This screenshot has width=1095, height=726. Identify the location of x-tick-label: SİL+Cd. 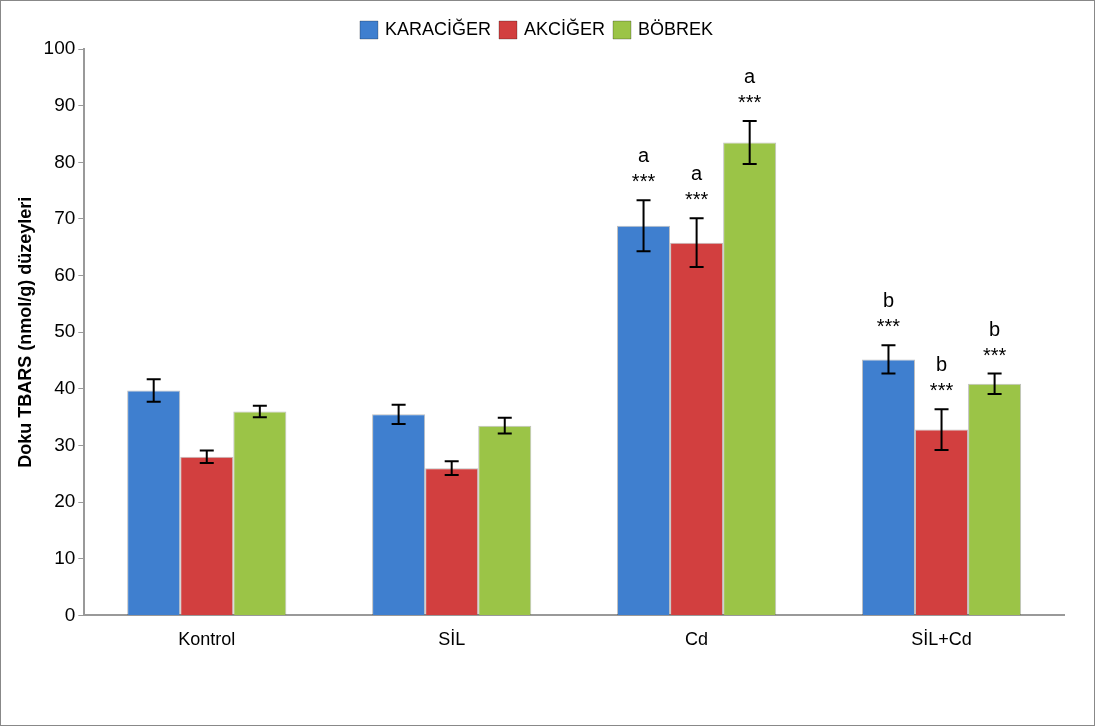
(941, 639).